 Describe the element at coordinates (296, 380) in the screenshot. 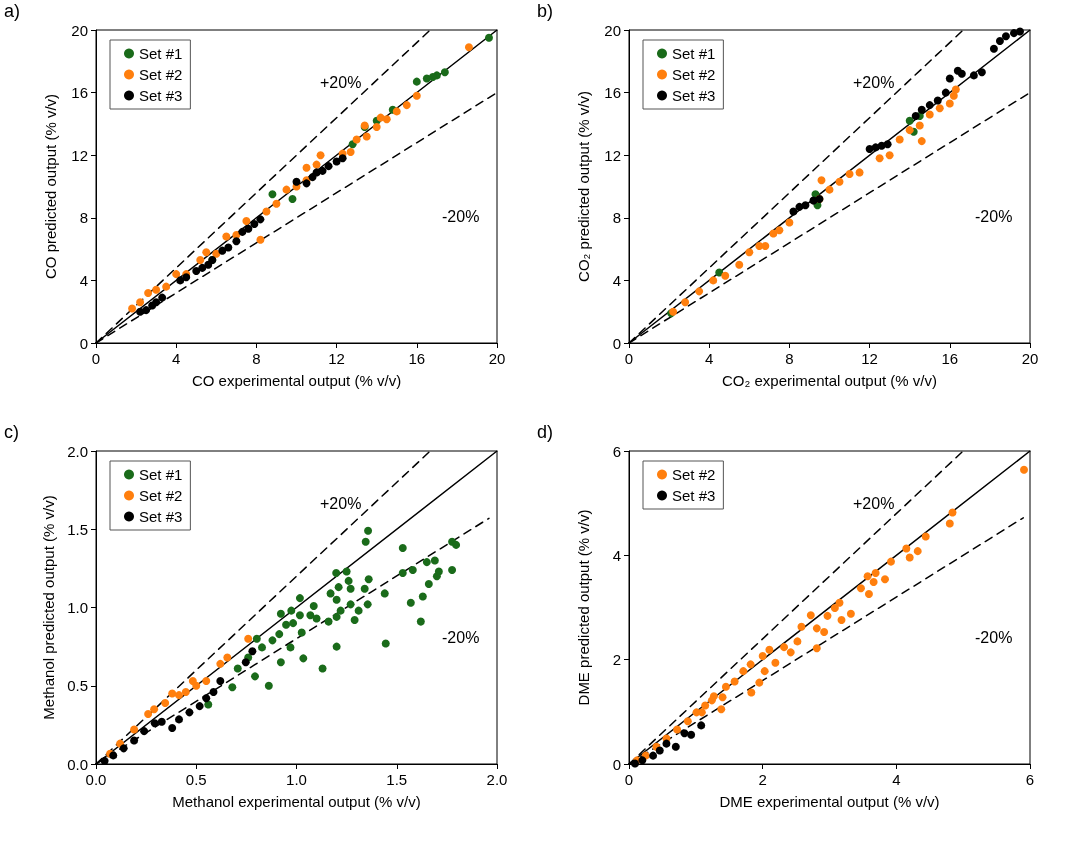

I see `x-axis-title: CO experimental output (% v/v)` at that location.